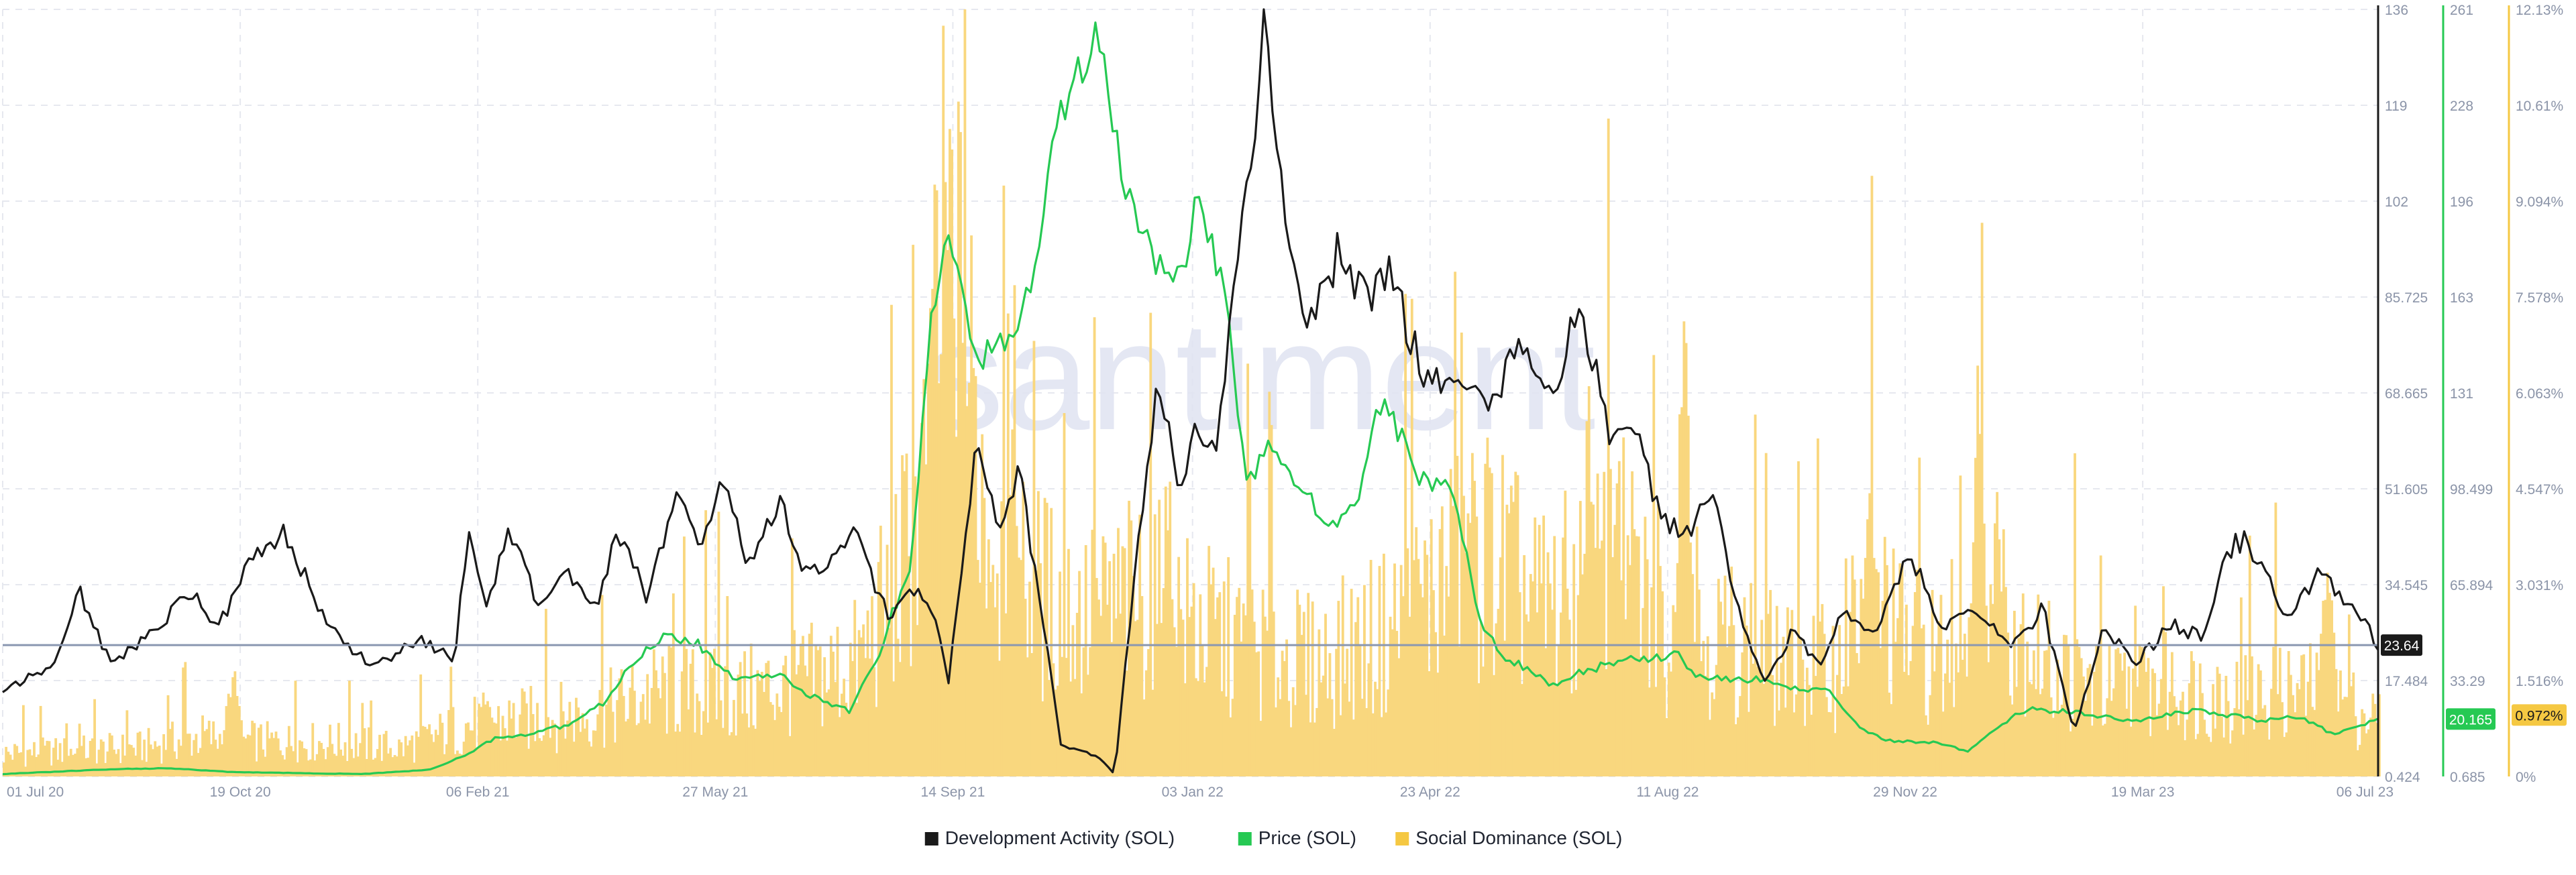 This screenshot has width=2576, height=875. Describe the element at coordinates (2526, 777) in the screenshot. I see `social-dominance-tick-label: 0%` at that location.